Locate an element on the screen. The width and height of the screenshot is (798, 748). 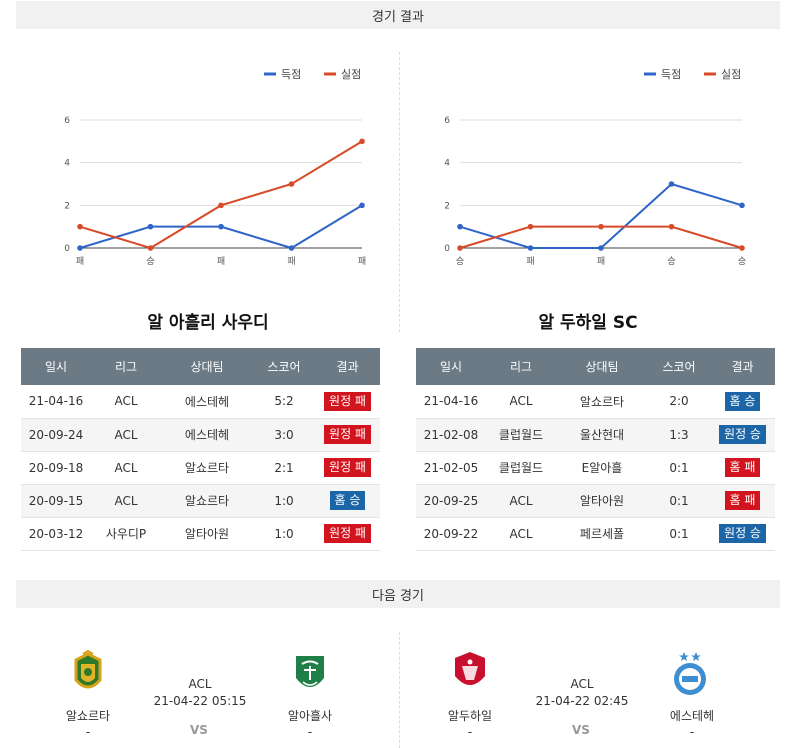
table-row: 21-04-16 ACL 에스테헤 5:2 원정 패 is located at coordinates (200, 402).